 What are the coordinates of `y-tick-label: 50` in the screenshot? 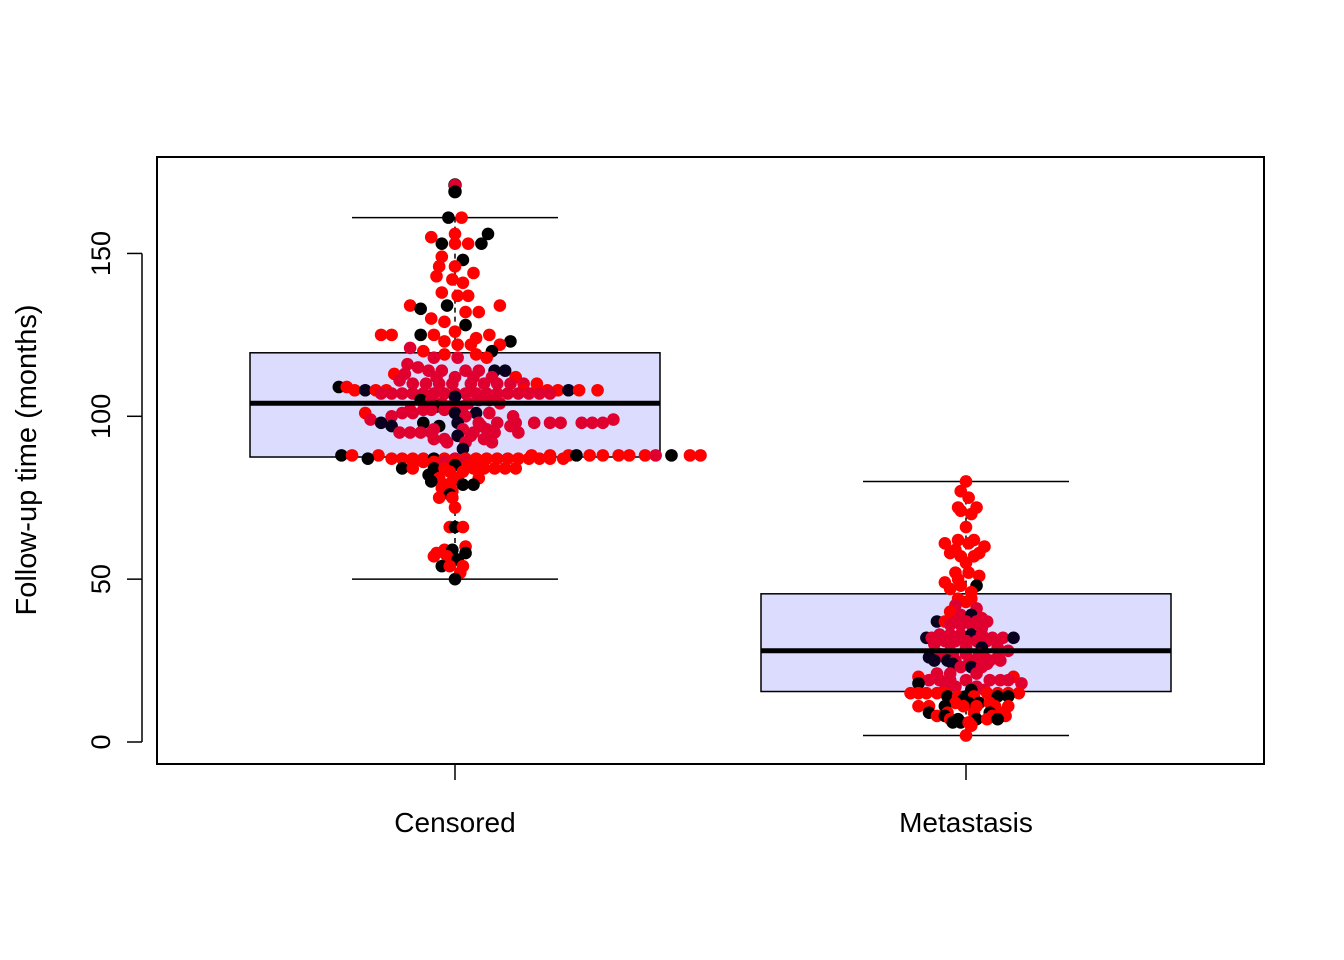 It's located at (101, 579).